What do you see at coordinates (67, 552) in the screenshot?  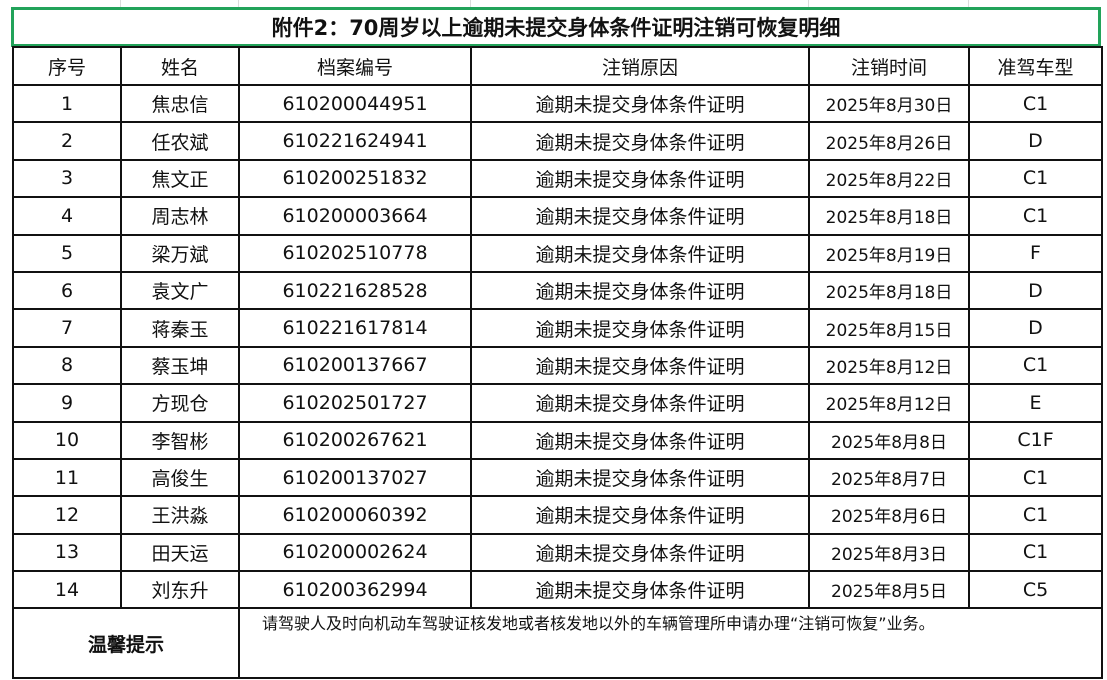 I see `cell-index: 13` at bounding box center [67, 552].